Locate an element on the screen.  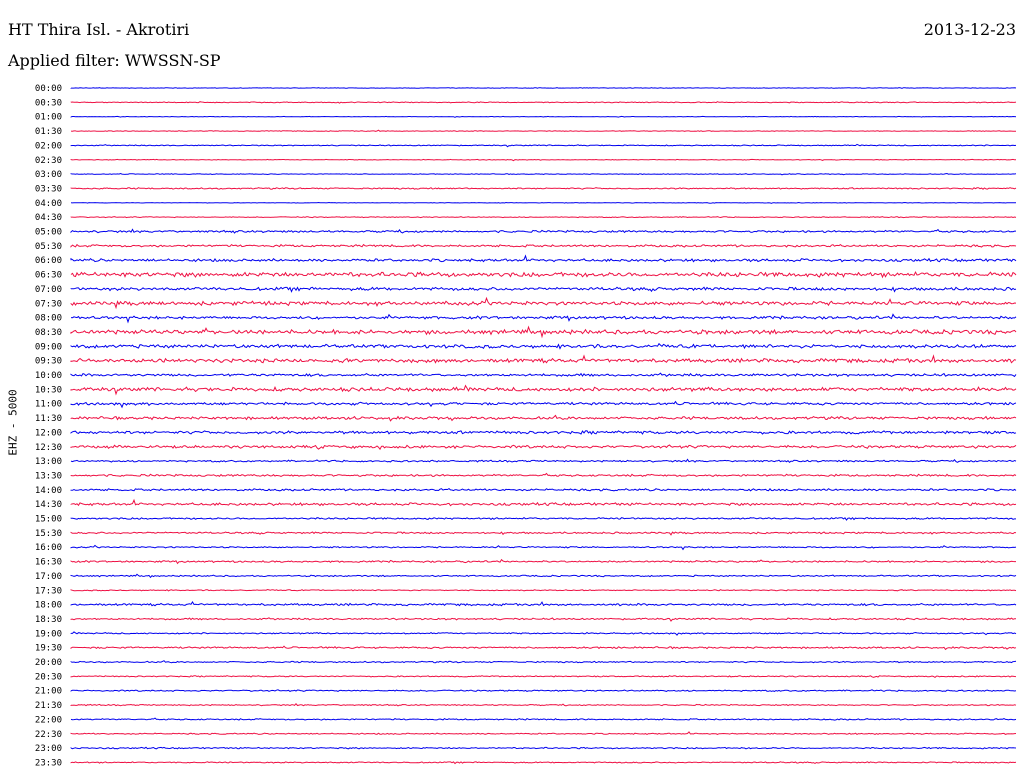
row-time-label: 05:00 is located at coordinates (48, 233).